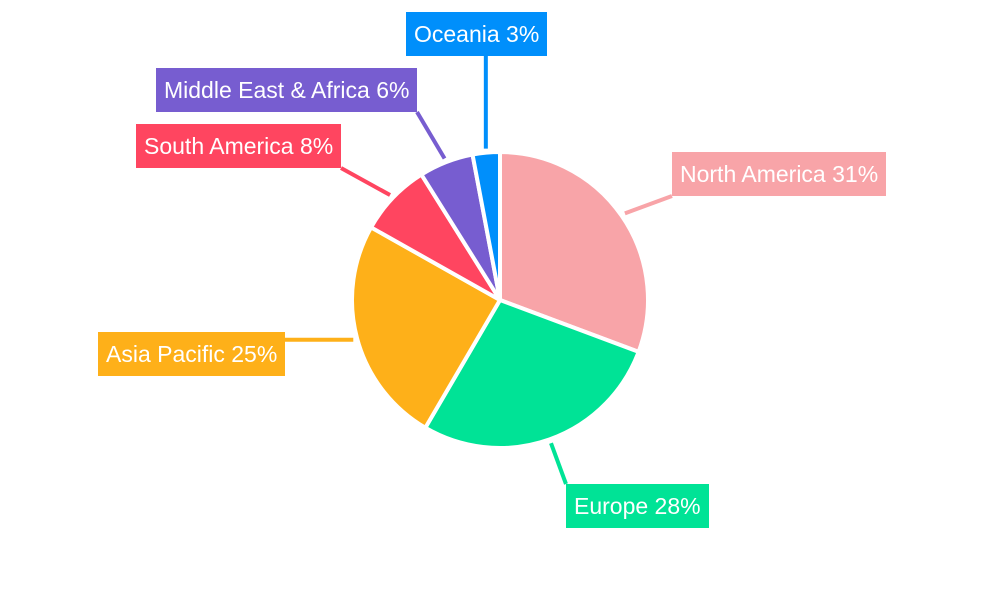  I want to click on label-north-america: North America 31%, so click(779, 174).